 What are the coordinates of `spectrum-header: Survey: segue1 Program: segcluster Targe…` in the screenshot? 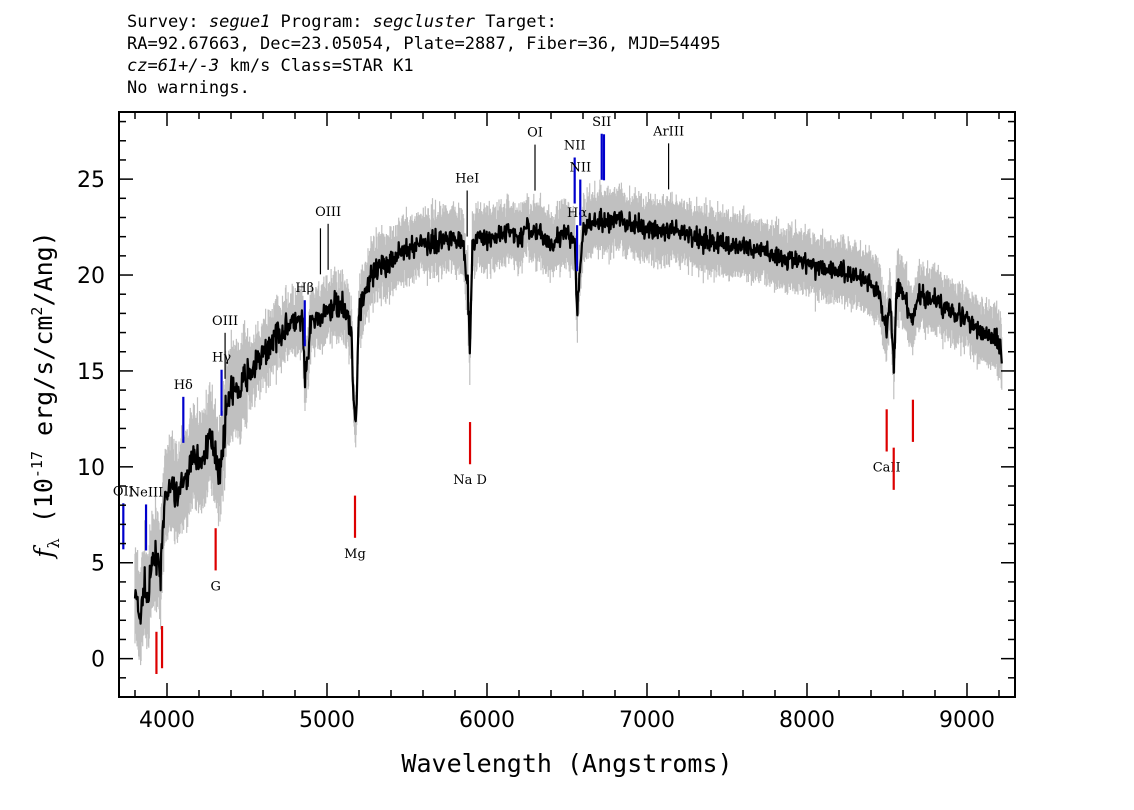 It's located at (424, 55).